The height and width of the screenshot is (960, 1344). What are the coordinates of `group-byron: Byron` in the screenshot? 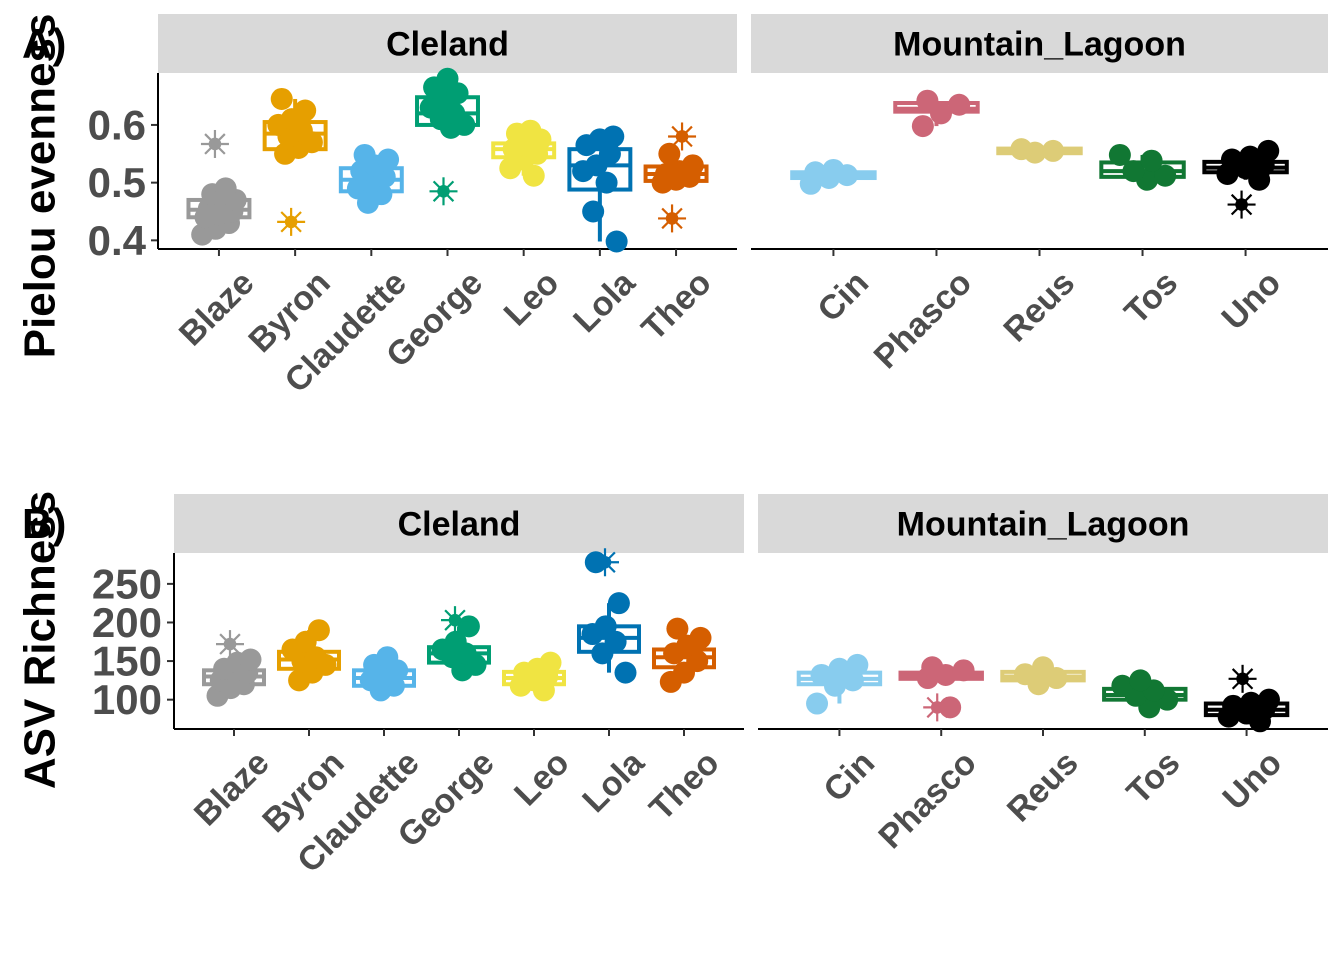 It's located at (289, 223).